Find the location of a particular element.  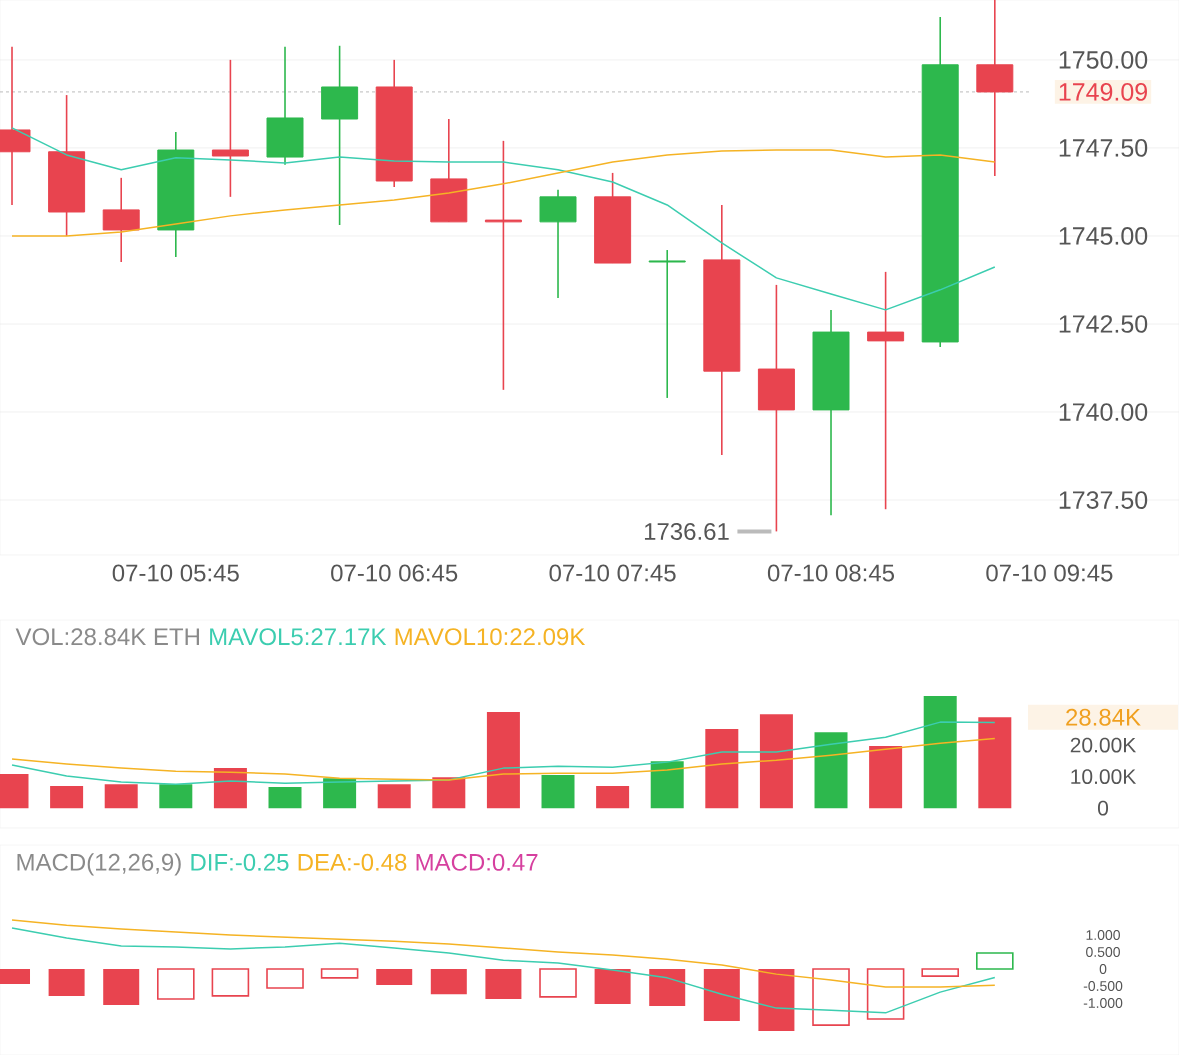

text: DEA:-0.48 is located at coordinates (352, 862).